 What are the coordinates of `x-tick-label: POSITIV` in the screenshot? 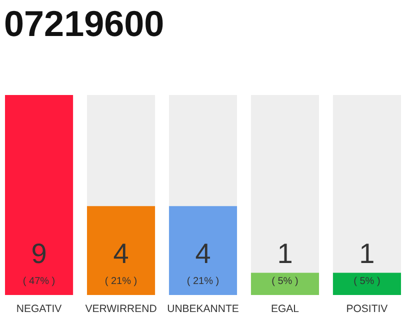 It's located at (367, 309).